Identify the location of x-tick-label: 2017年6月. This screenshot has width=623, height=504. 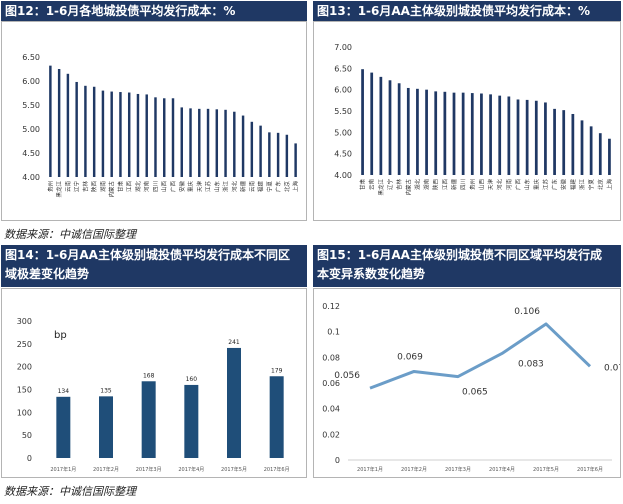
(277, 469).